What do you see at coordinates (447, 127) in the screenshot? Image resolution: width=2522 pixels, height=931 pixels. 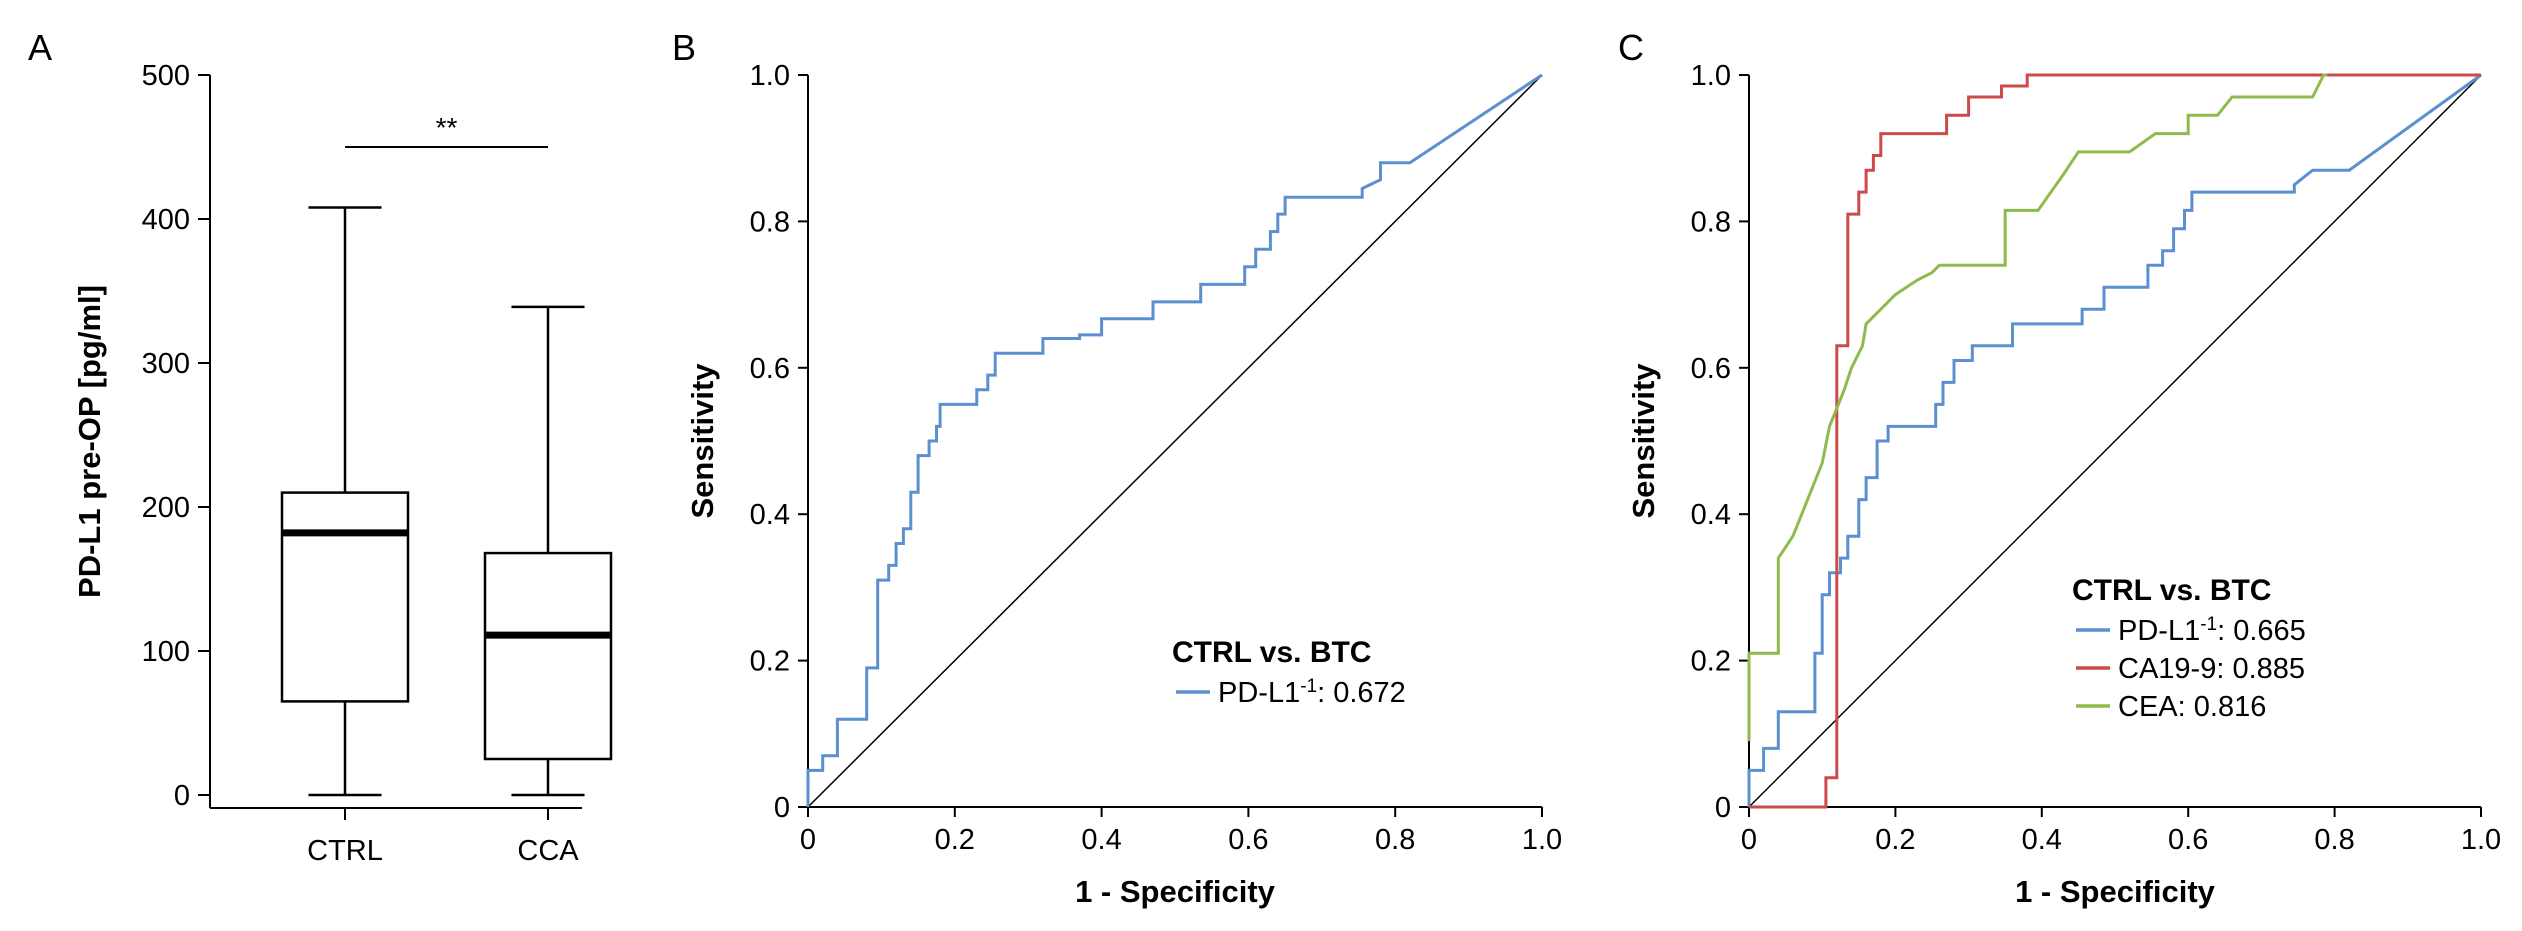 I see `significance-label: **` at bounding box center [447, 127].